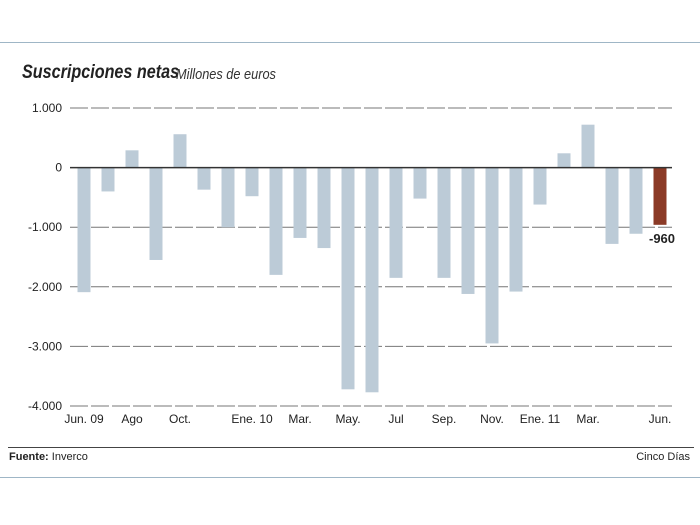 This screenshot has height=525, width=700. I want to click on x-tick-label: Jul, so click(395, 419).